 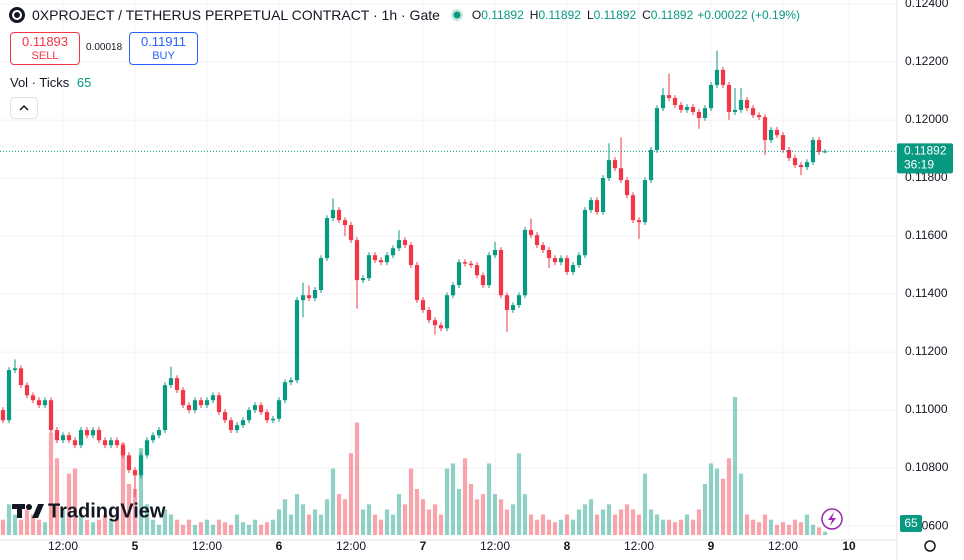 I want to click on x-tick-label: 8, so click(x=567, y=546).